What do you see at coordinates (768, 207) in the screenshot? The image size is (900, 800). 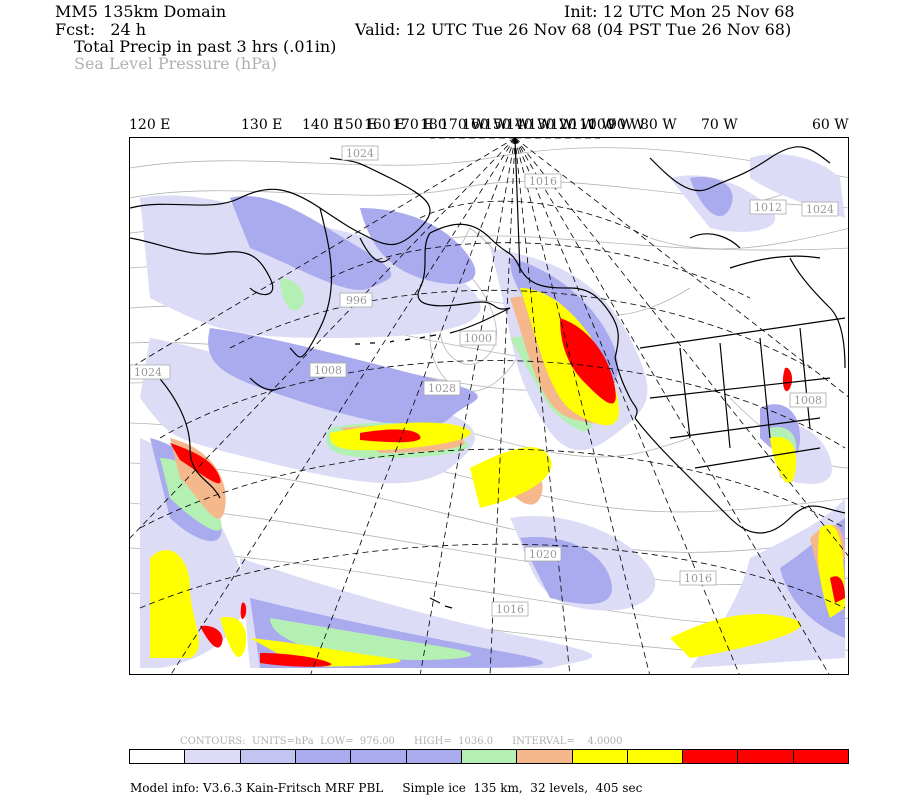 I see `pressure-label: 1012` at bounding box center [768, 207].